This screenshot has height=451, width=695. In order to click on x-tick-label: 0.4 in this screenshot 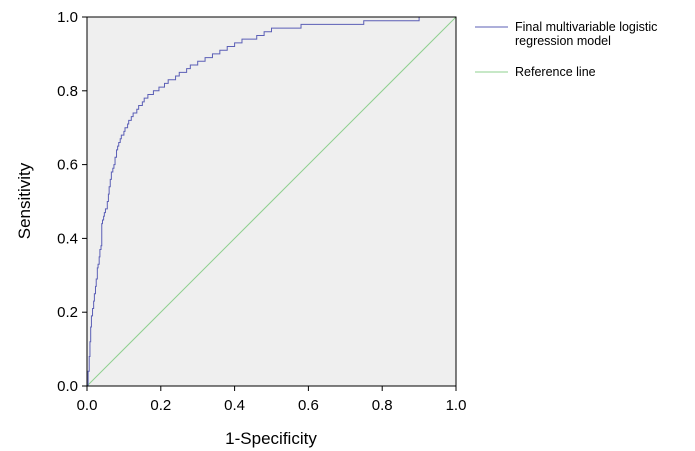, I will do `click(234, 405)`.